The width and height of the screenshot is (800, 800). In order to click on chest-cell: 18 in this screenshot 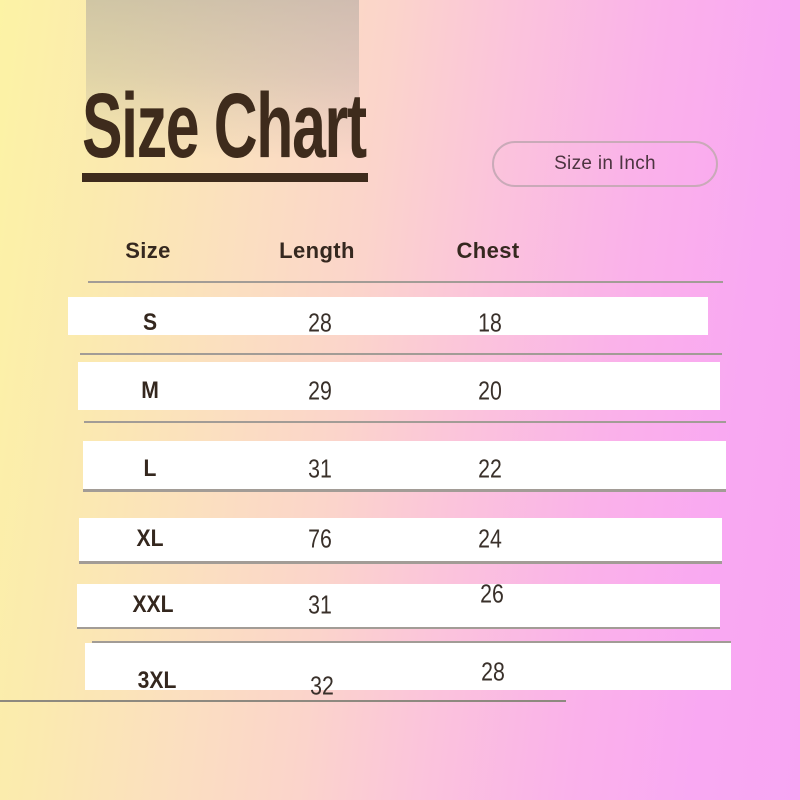, I will do `click(490, 322)`.